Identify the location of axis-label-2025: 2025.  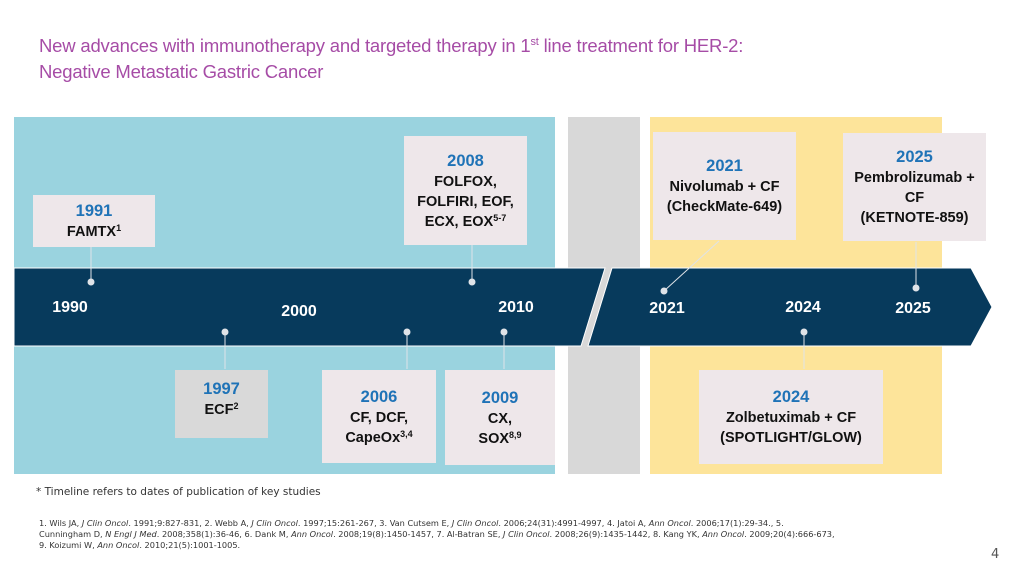
(913, 308).